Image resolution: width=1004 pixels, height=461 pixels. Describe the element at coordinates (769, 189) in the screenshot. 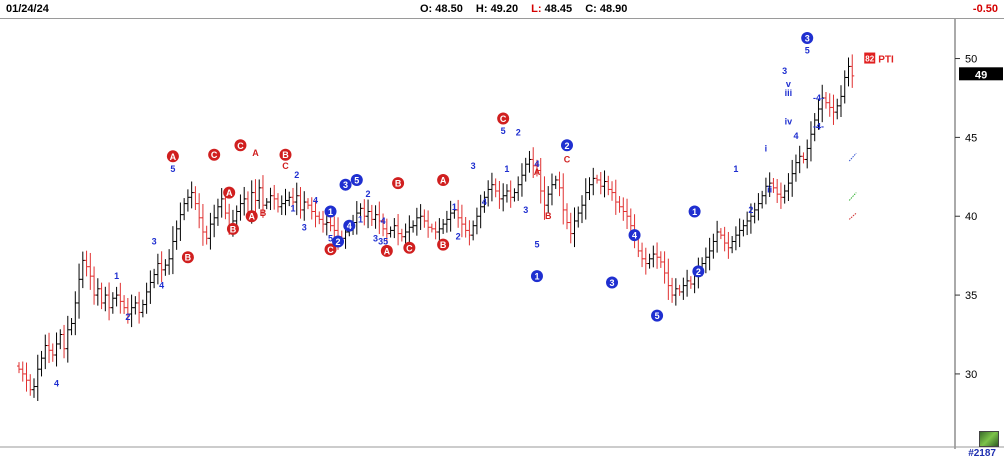

I see `wave-label: ii` at that location.